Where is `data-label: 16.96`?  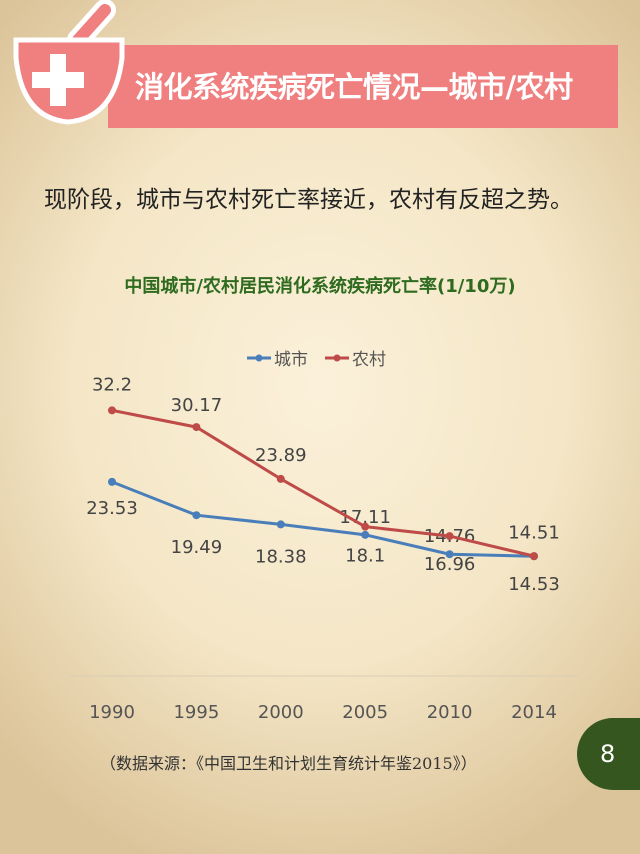 data-label: 16.96 is located at coordinates (450, 564).